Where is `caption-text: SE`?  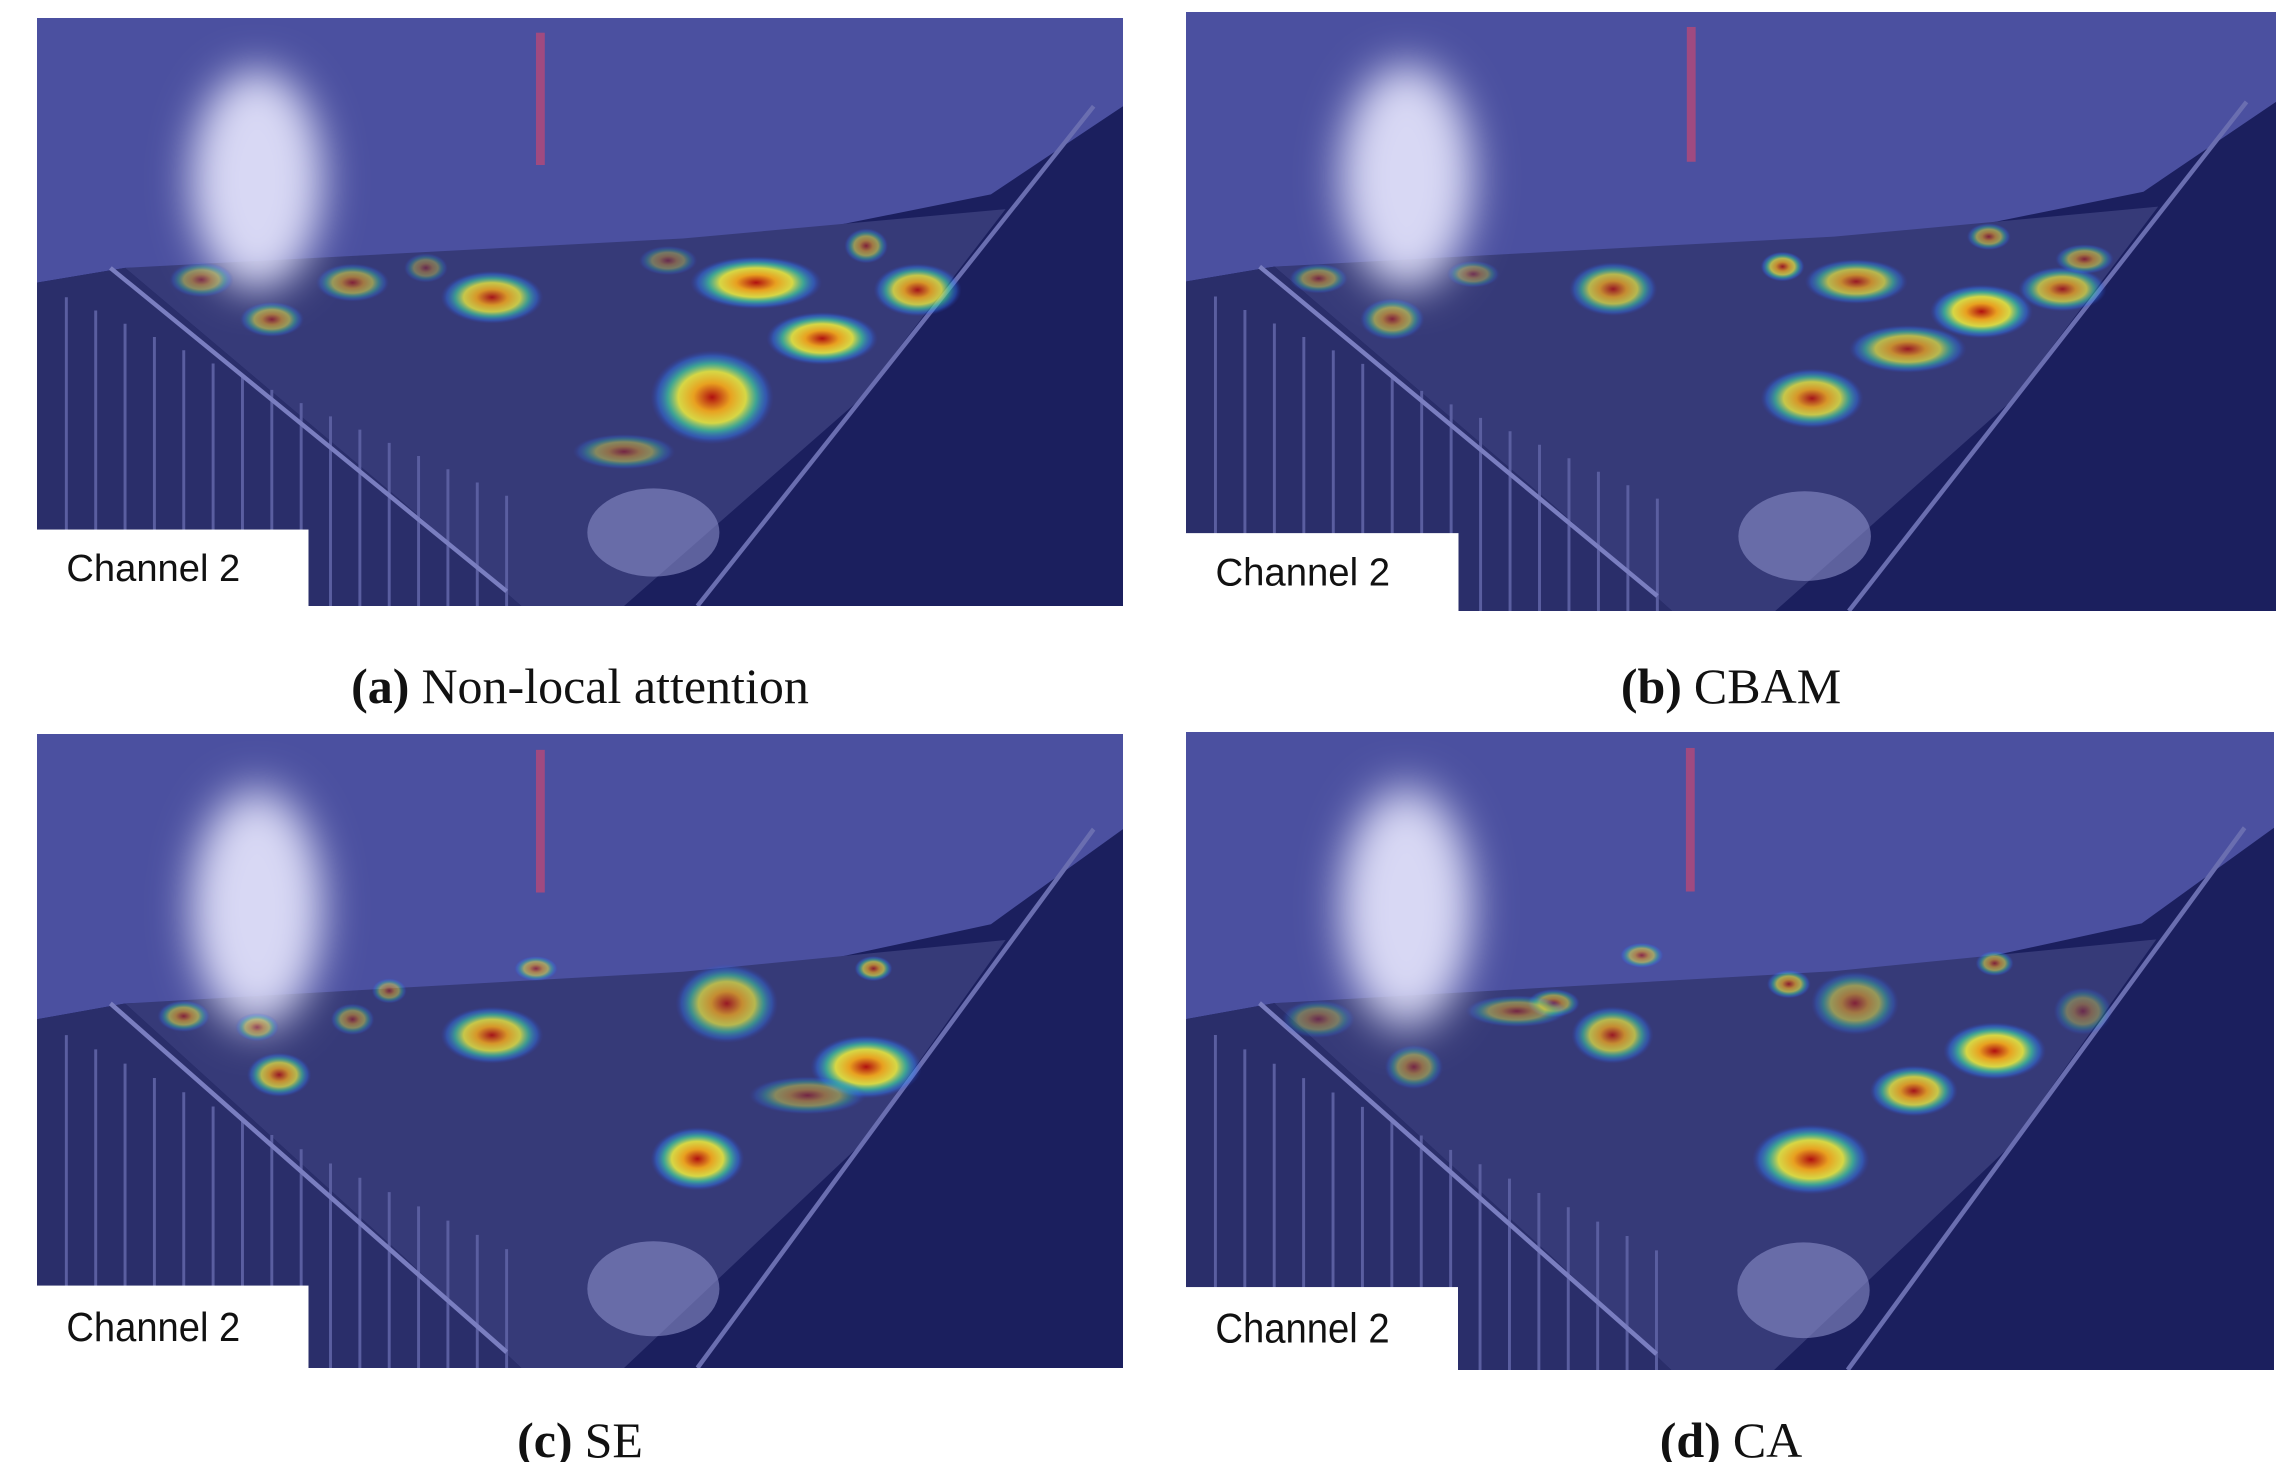 caption-text: SE is located at coordinates (613, 1437).